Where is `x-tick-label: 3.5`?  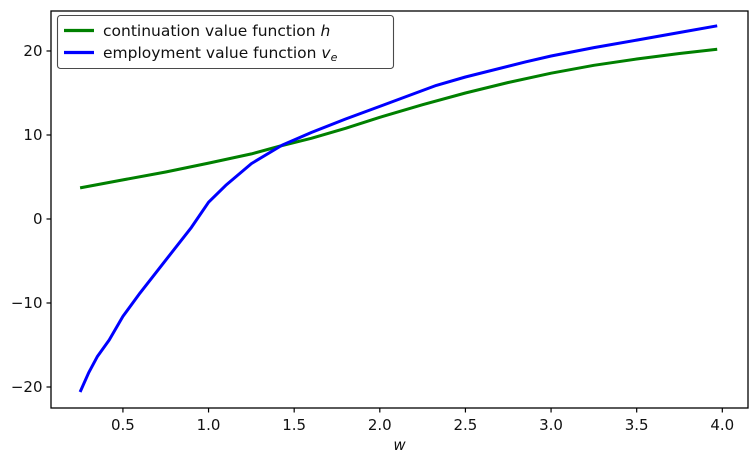
x-tick-label: 3.5 is located at coordinates (637, 425).